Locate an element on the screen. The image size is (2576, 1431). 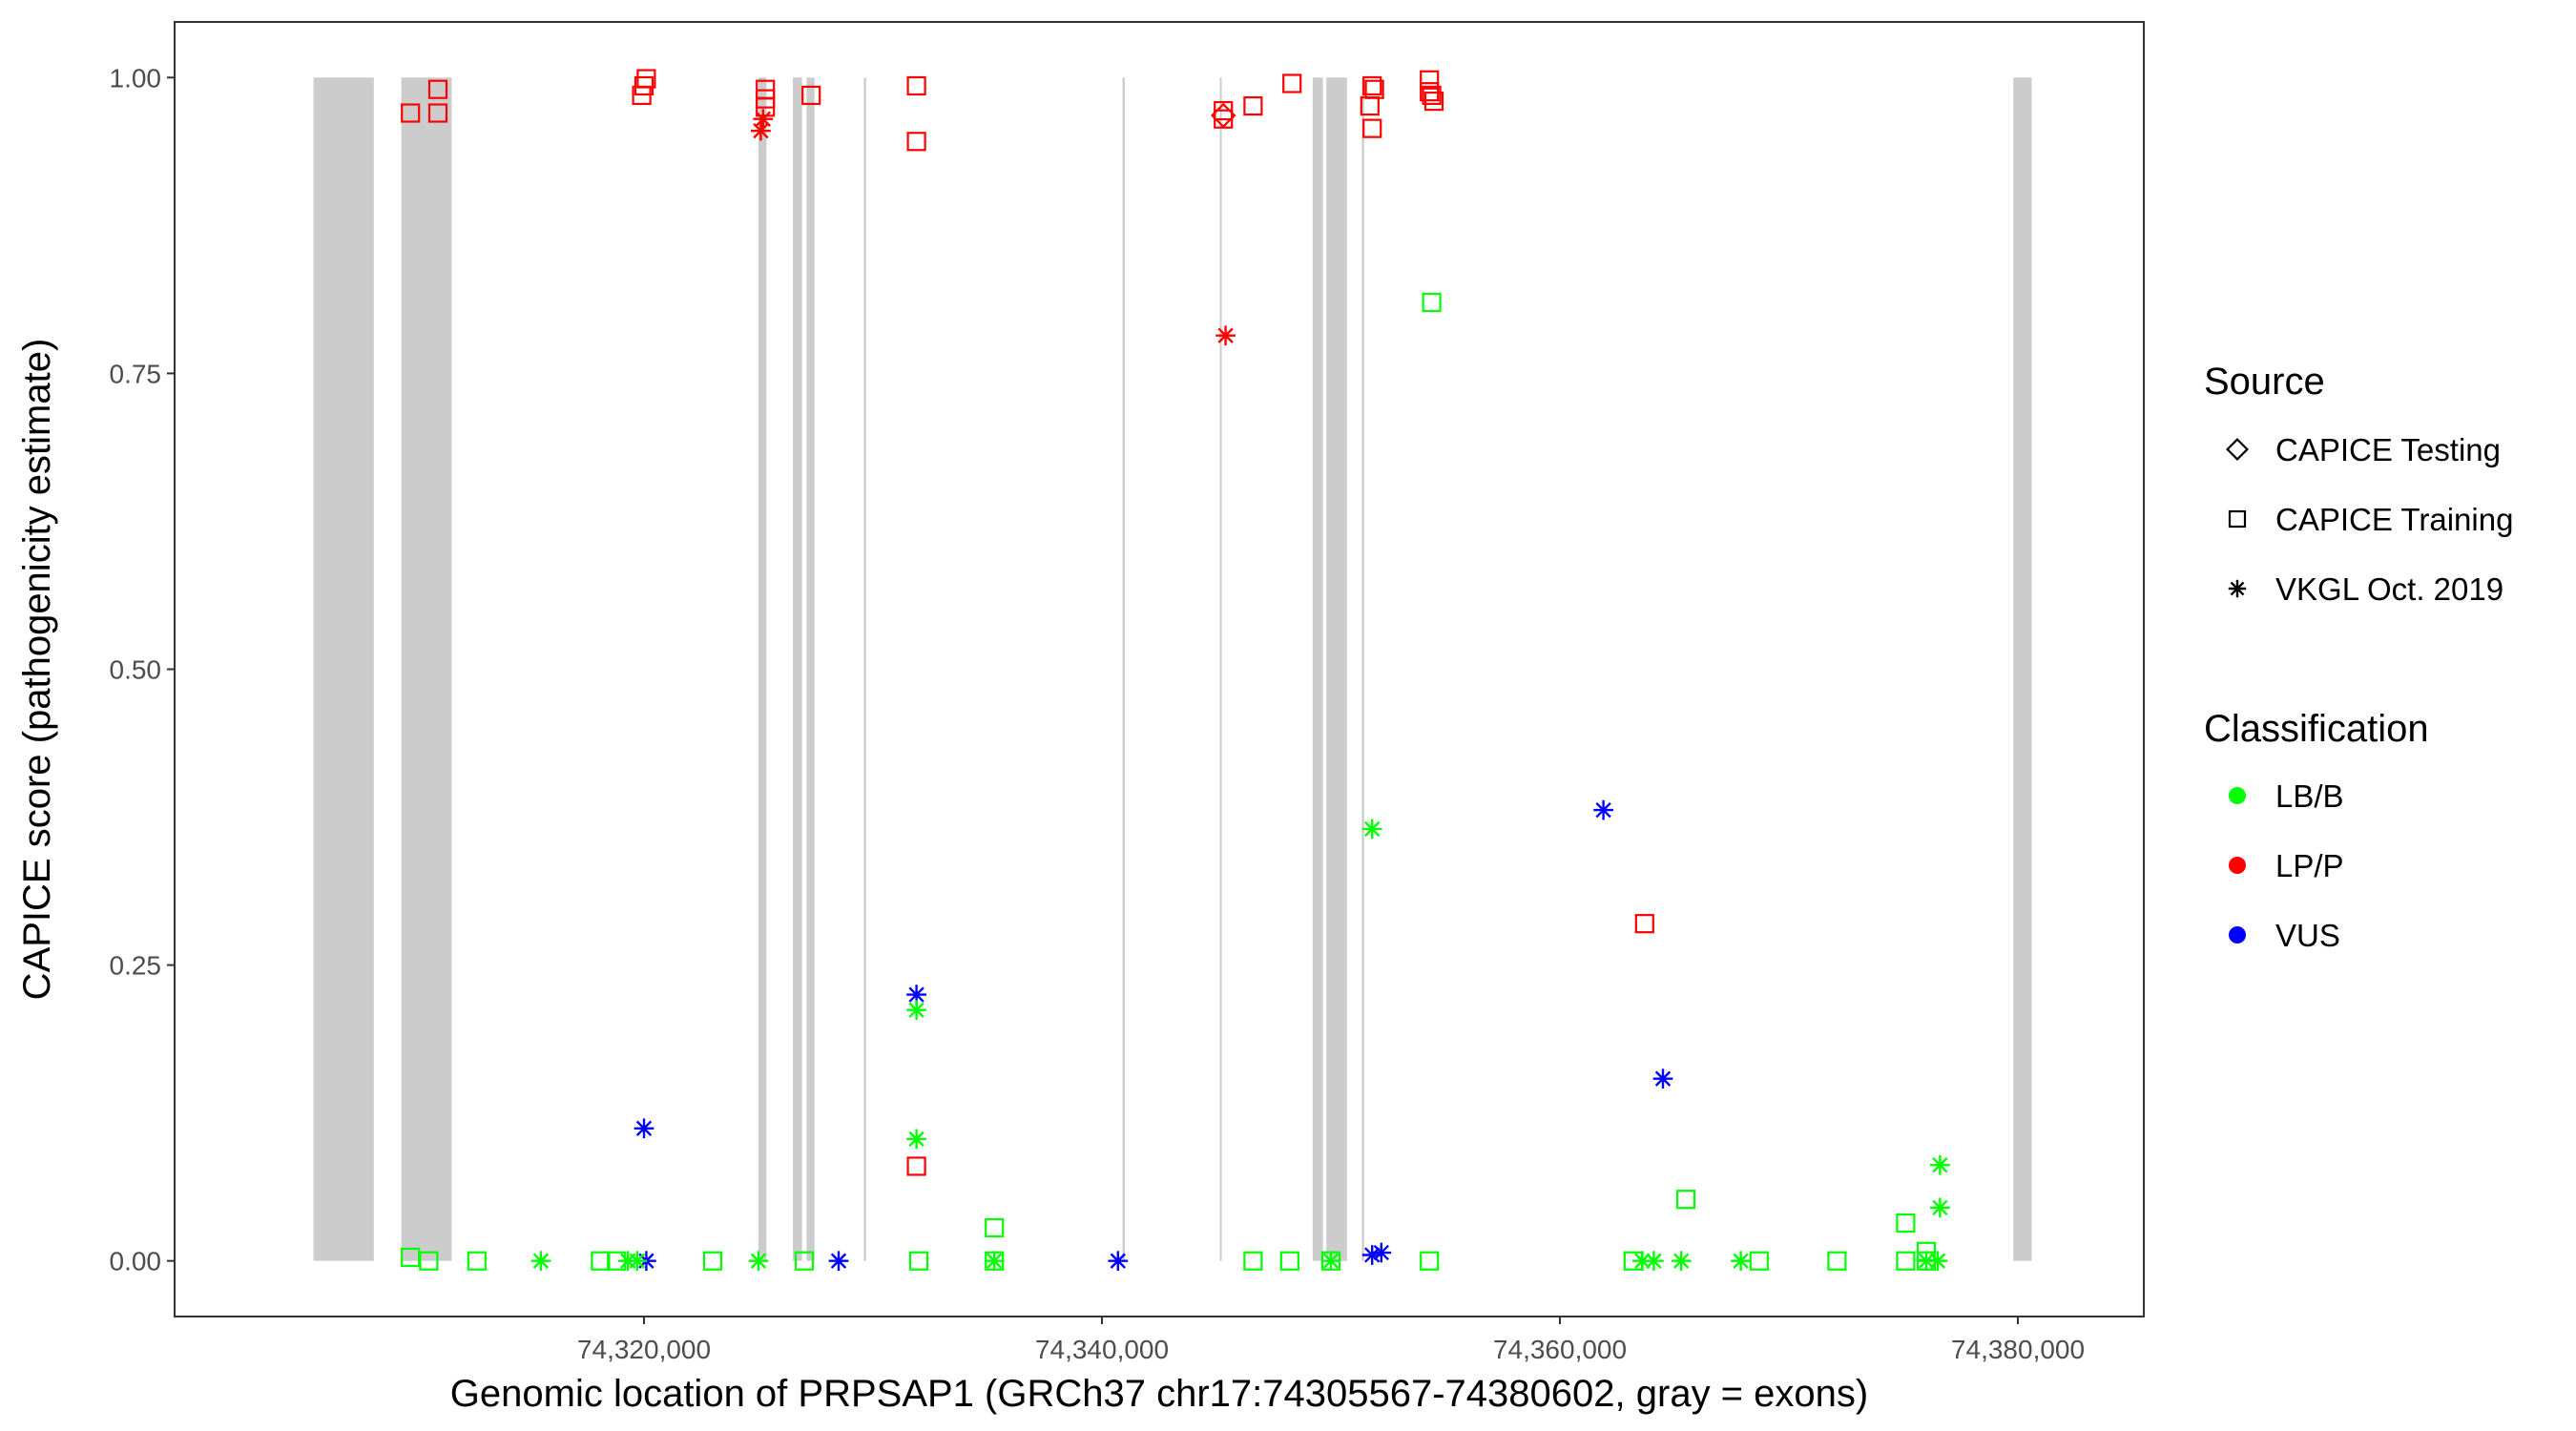
y-axis-title: CAPICE score (pathogenicity estimate) is located at coordinates (37, 670).